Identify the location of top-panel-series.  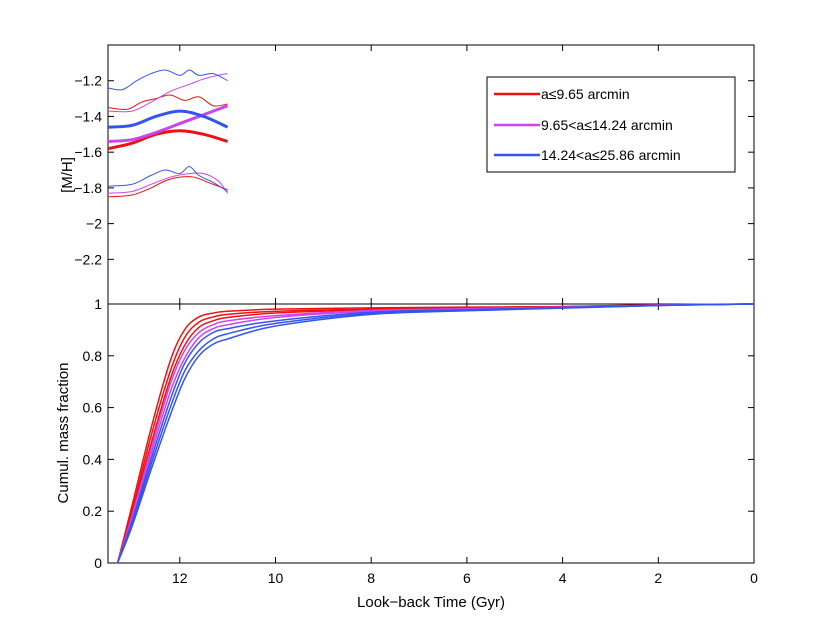
(168, 133).